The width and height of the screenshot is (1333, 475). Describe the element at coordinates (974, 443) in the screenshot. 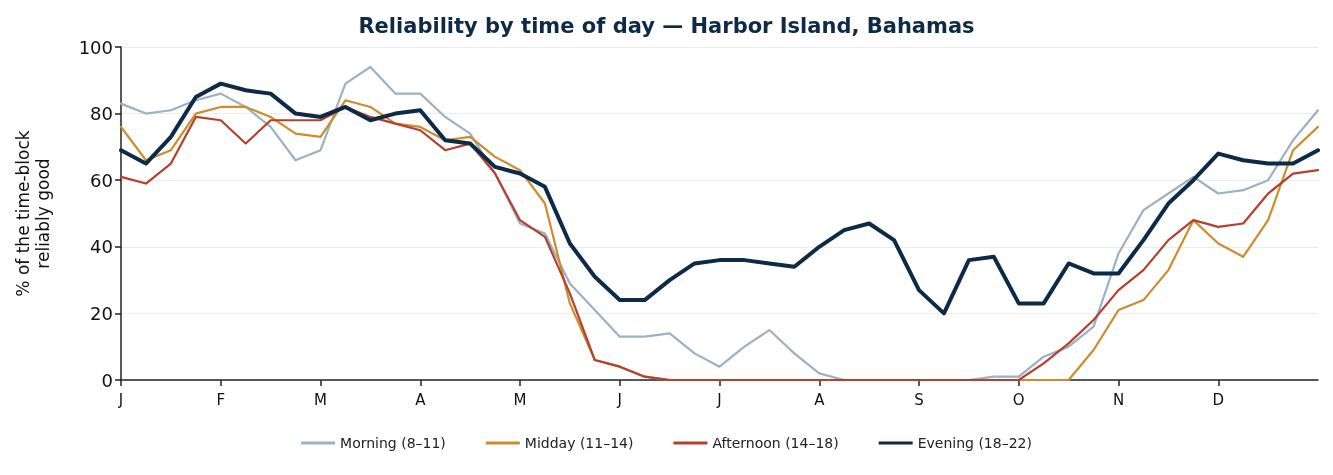

I see `legend-label: Evening (18–22)` at that location.